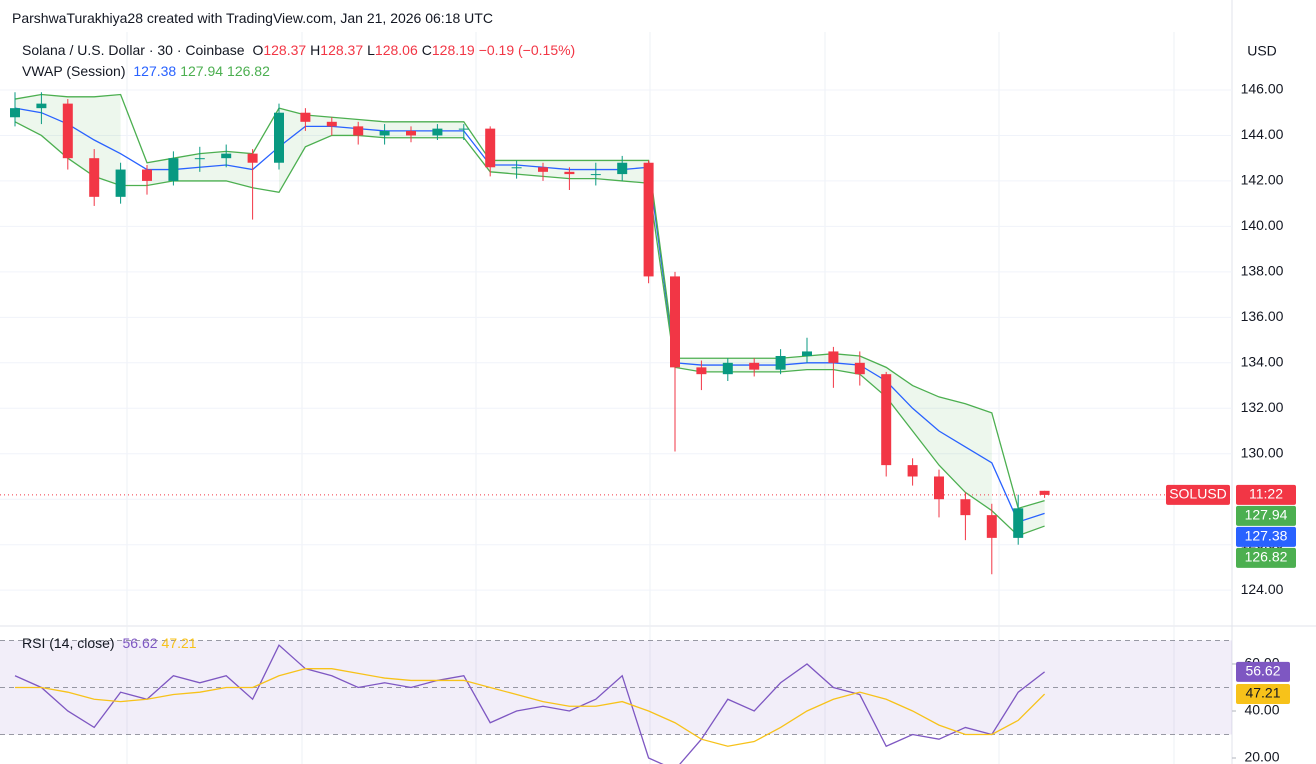 The height and width of the screenshot is (764, 1316). What do you see at coordinates (1262, 180) in the screenshot?
I see `y-tick-label: 142.00` at bounding box center [1262, 180].